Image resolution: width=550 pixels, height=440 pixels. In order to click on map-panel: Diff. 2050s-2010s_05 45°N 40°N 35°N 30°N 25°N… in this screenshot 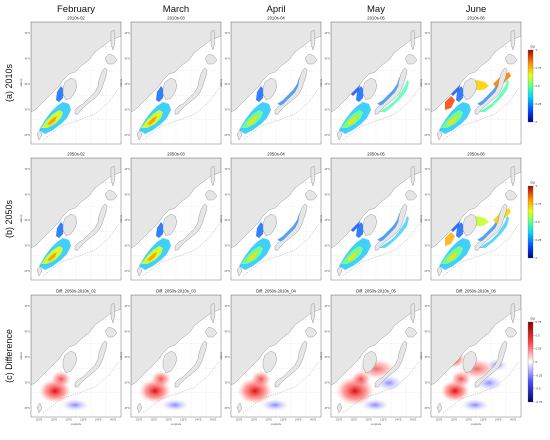, I will do `click(371, 357)`.